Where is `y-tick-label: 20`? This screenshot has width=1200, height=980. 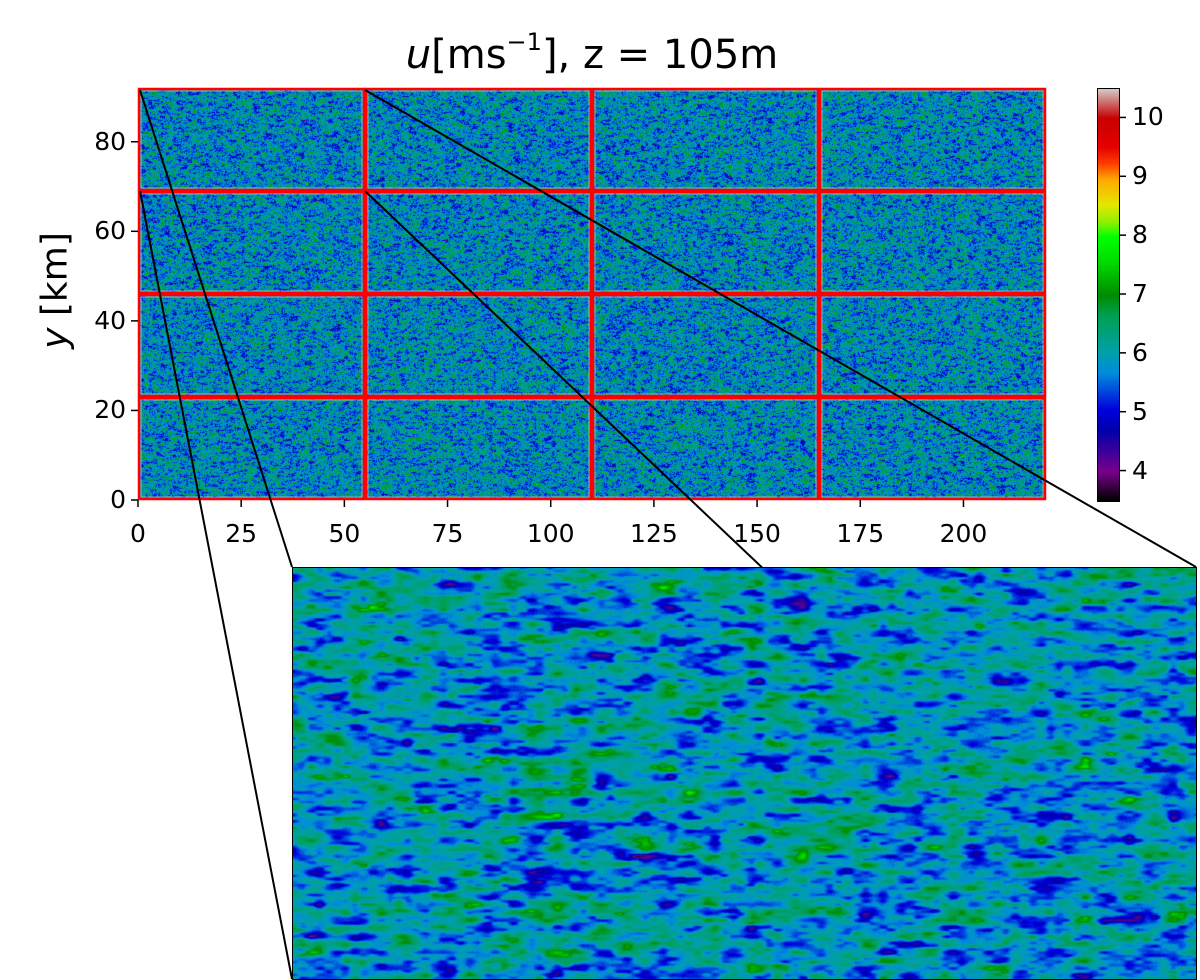 y-tick-label: 20 is located at coordinates (110, 410).